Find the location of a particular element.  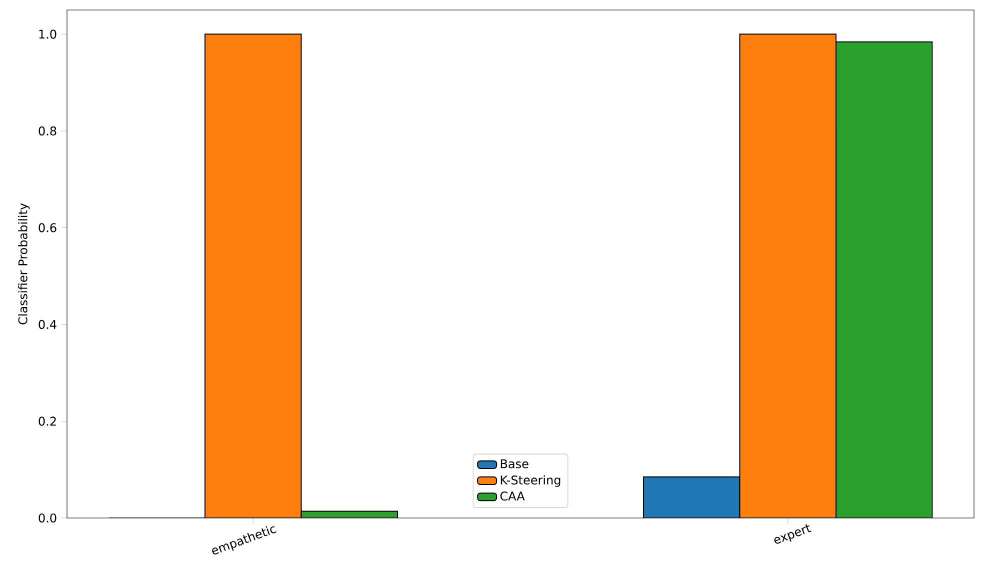

y-tick-label: 1.0 is located at coordinates (47, 34).